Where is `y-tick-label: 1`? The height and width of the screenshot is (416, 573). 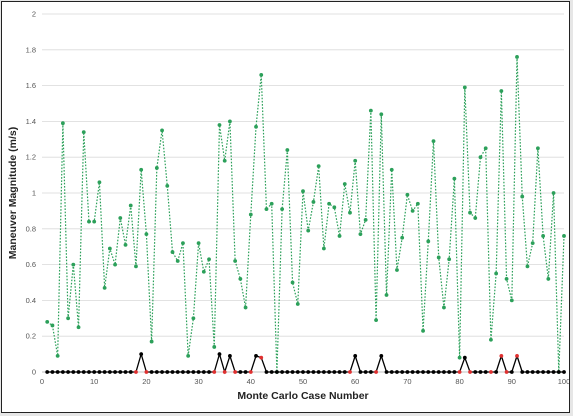 y-tick-label: 1 is located at coordinates (34, 193).